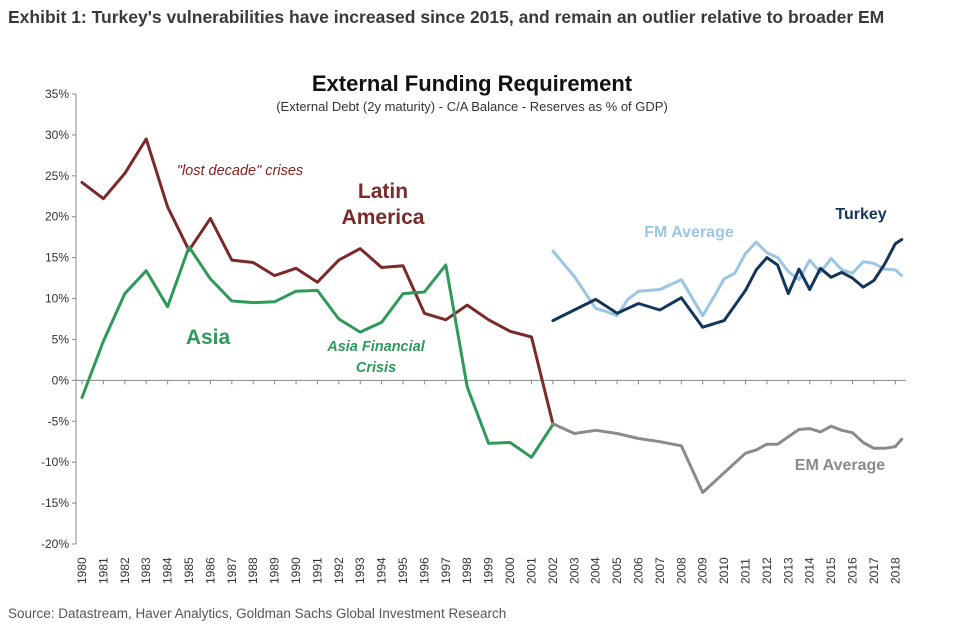 Image resolution: width=965 pixels, height=630 pixels. Describe the element at coordinates (103, 570) in the screenshot. I see `x-tick-label: 1981` at that location.